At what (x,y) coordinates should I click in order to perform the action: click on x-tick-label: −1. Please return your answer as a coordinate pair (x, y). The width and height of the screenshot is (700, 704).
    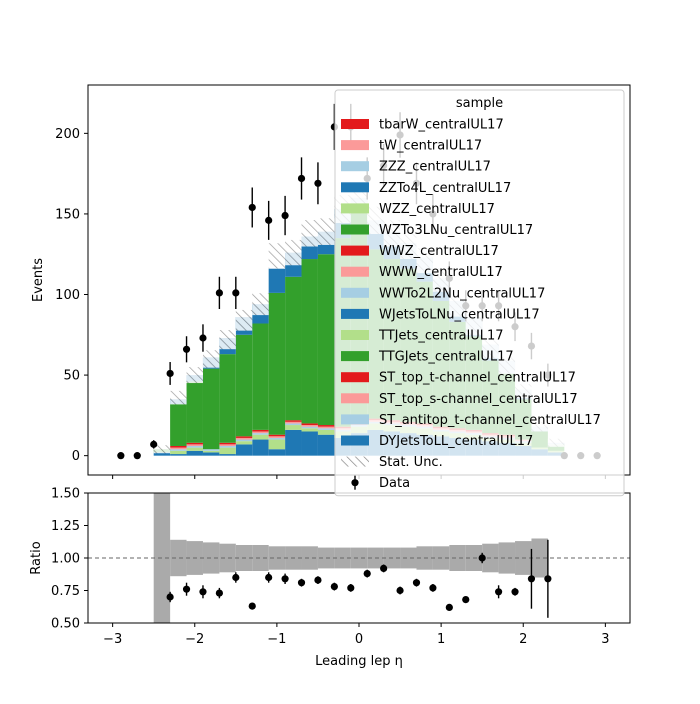
    Looking at the image, I should click on (276, 639).